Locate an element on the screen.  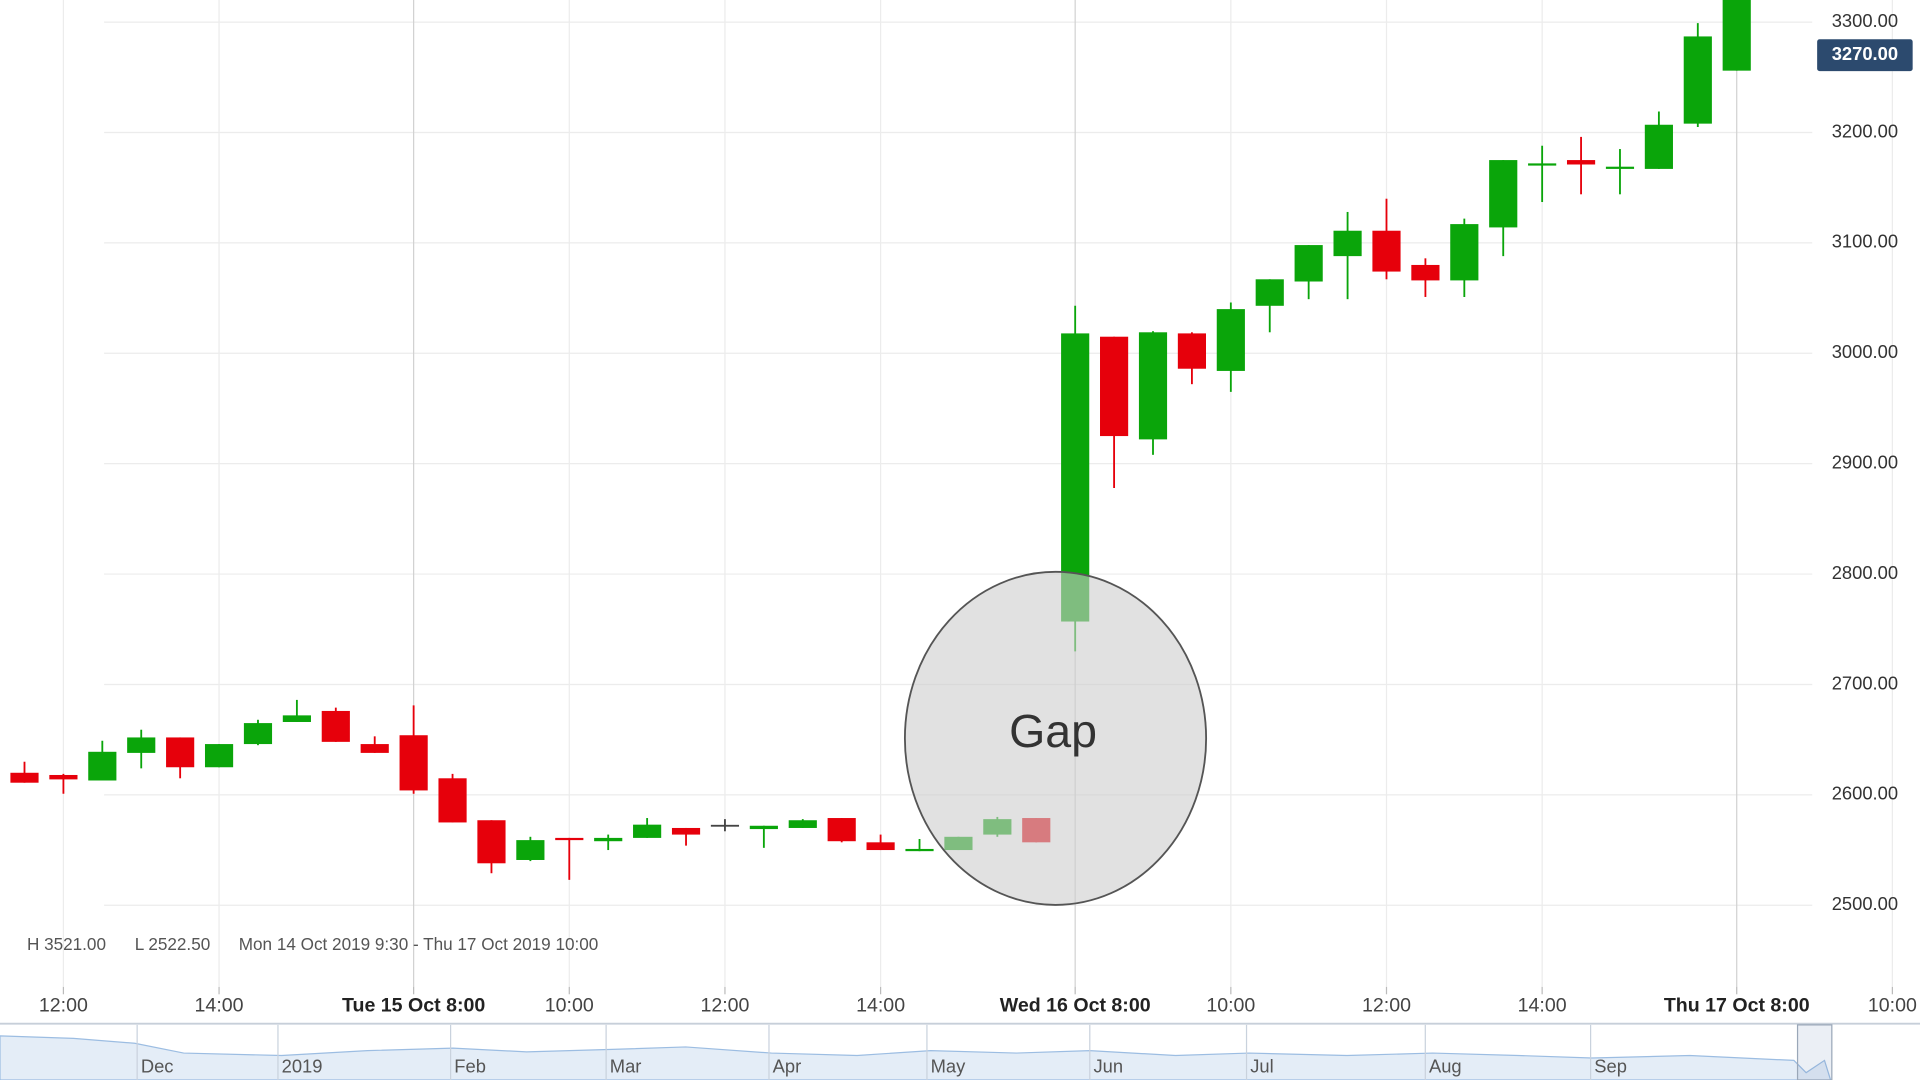
navigator-label: Feb is located at coordinates (470, 1066).